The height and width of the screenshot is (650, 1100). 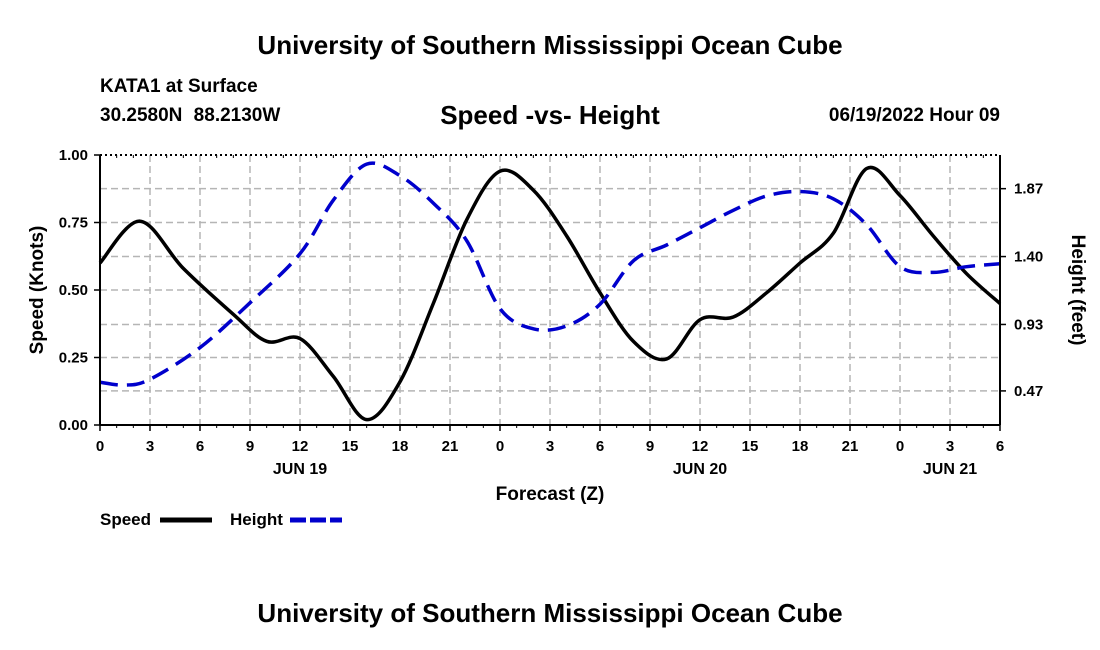 I want to click on y2-tick-label: 1.87, so click(x=1028, y=189).